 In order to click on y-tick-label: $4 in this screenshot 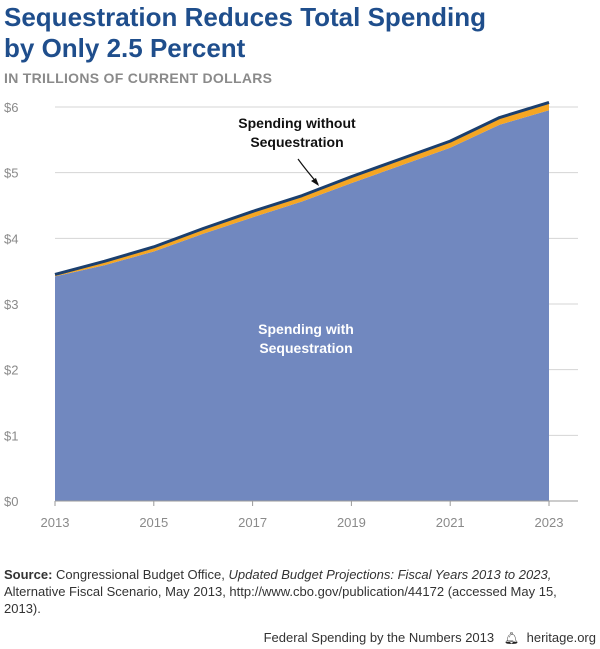, I will do `click(11, 238)`.